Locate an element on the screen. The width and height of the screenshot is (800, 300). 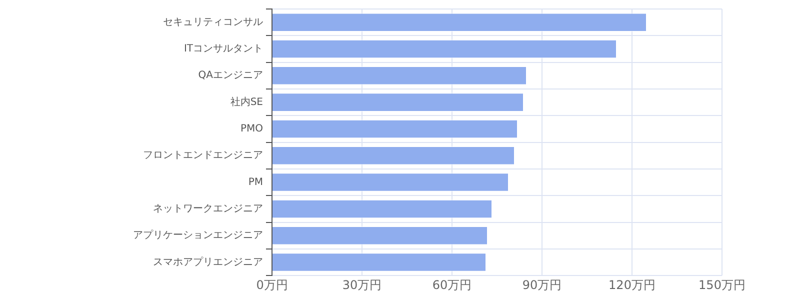
y-tick-label: スマホアプリエンジニア is located at coordinates (208, 262).